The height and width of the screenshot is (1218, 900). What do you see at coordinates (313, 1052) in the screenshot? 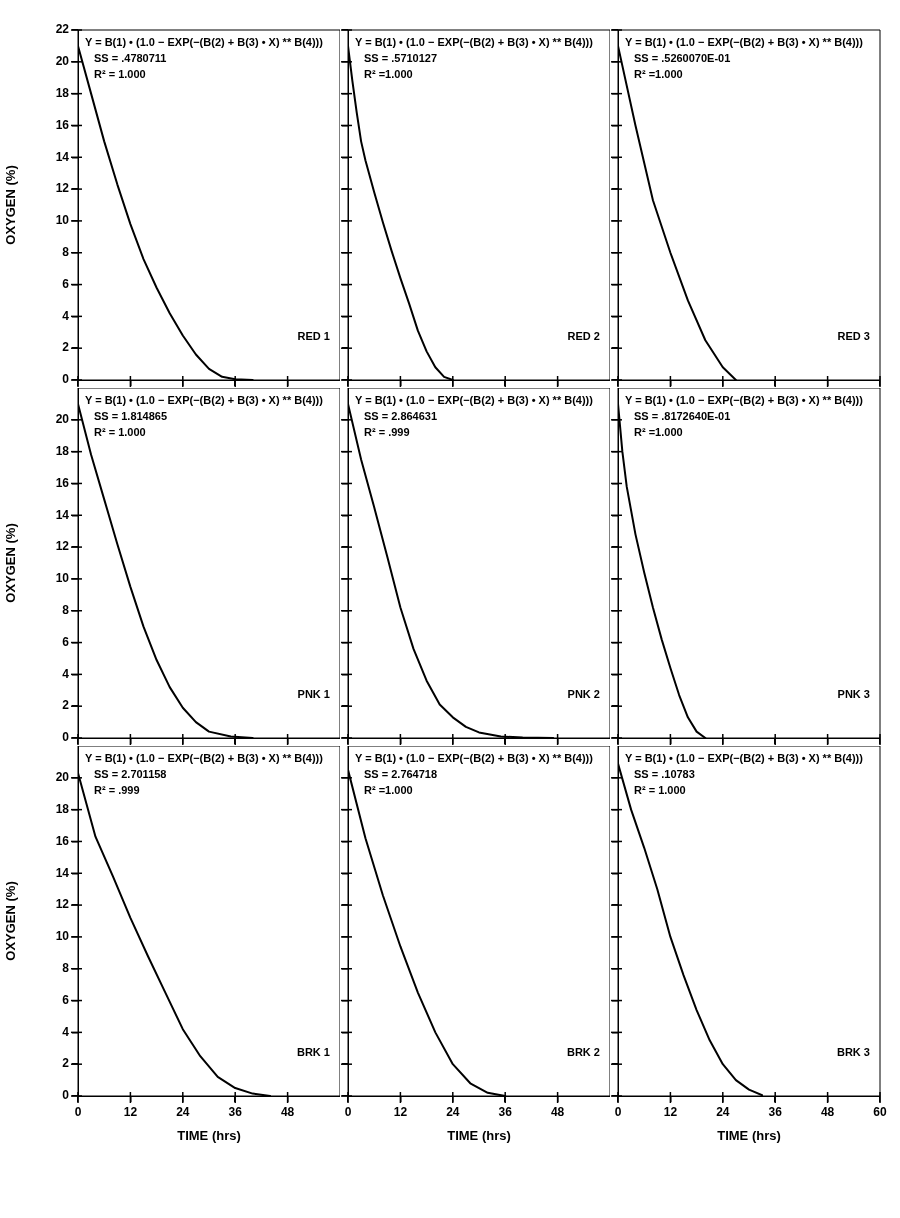
I see `annotation: BRK 1` at bounding box center [313, 1052].